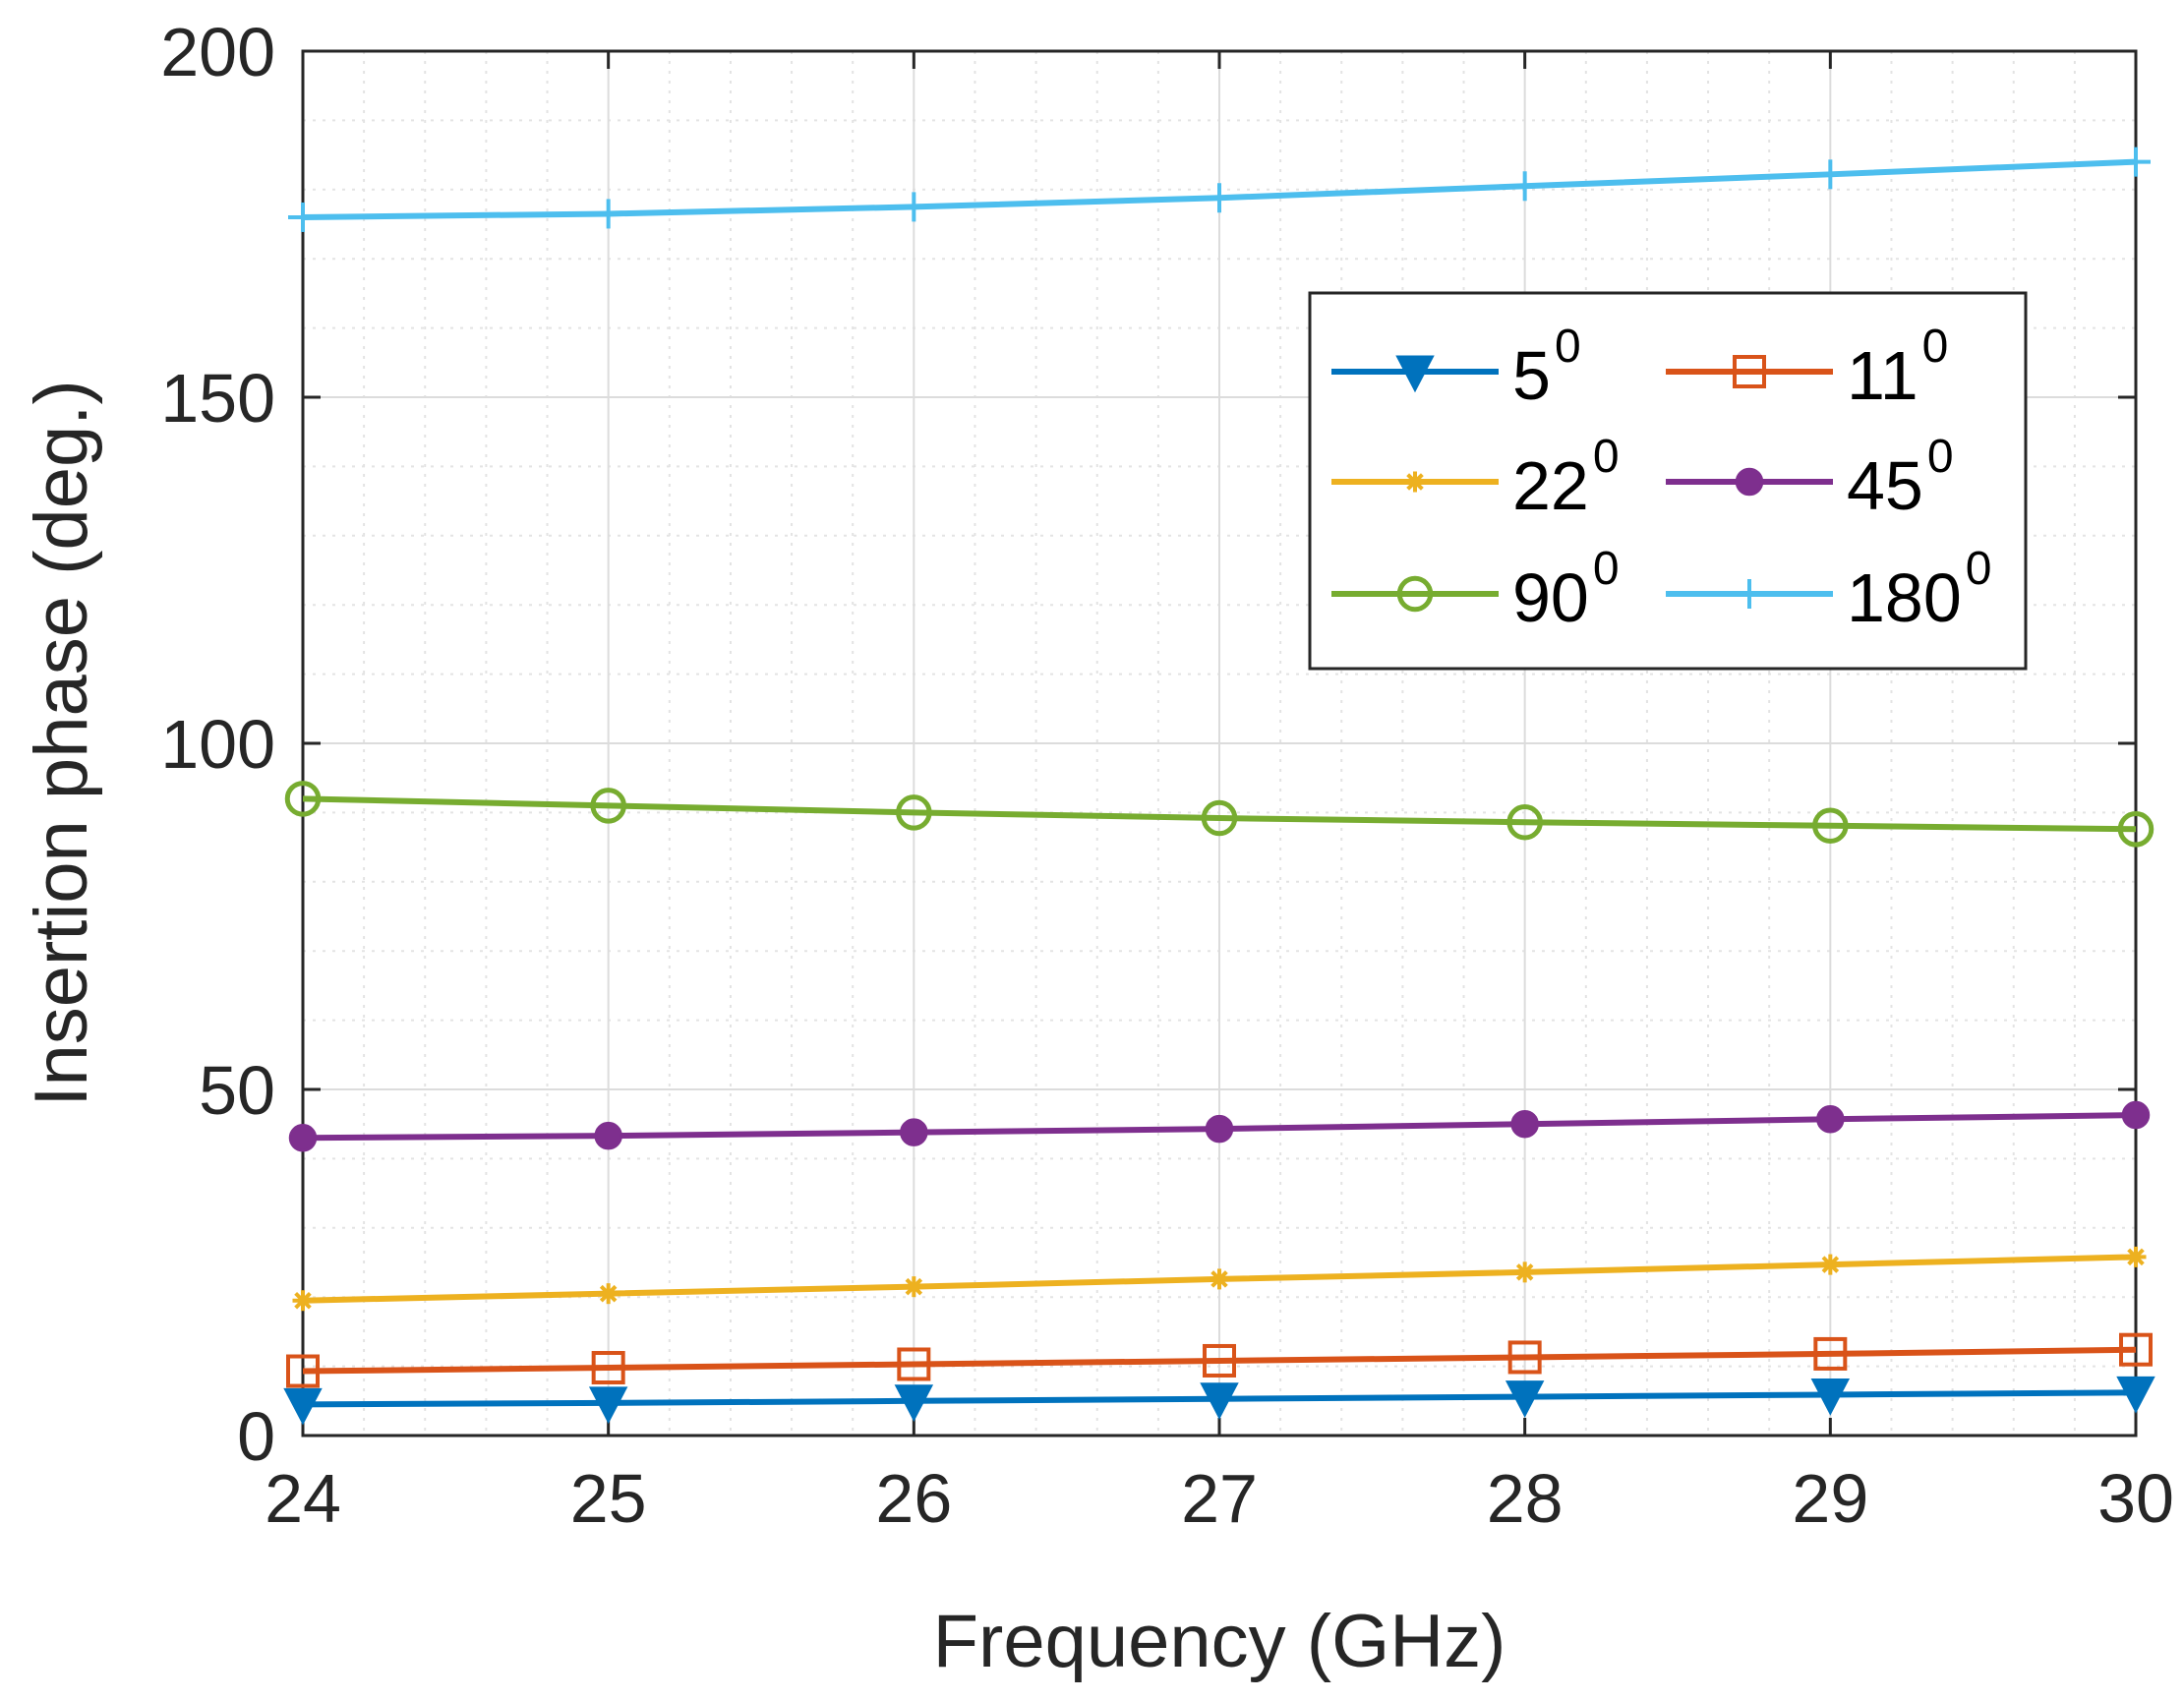  I want to click on x-tick-label: 24, so click(303, 1498).